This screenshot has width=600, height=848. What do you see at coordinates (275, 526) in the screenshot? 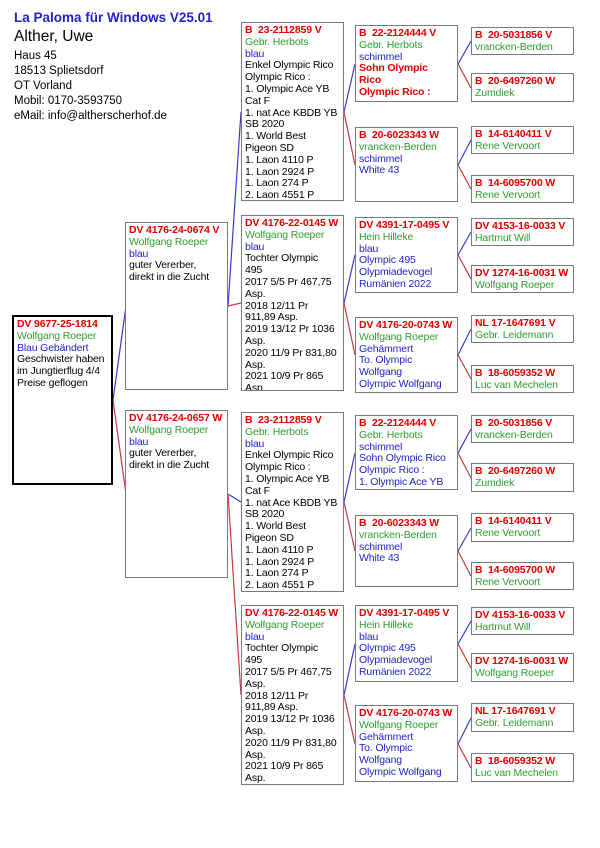
I see `box-line: 1. World Best` at bounding box center [275, 526].